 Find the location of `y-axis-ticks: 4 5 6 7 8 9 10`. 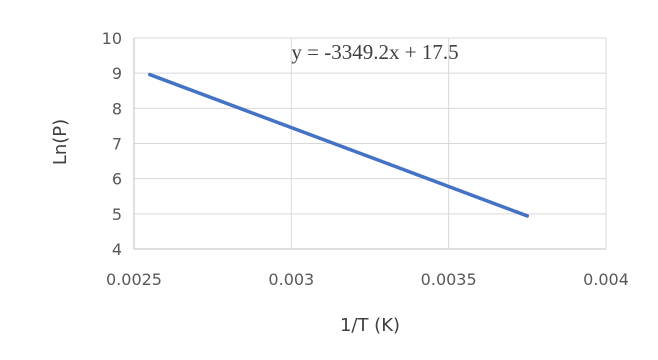

y-axis-ticks: 4 5 6 7 8 9 10 is located at coordinates (112, 144).